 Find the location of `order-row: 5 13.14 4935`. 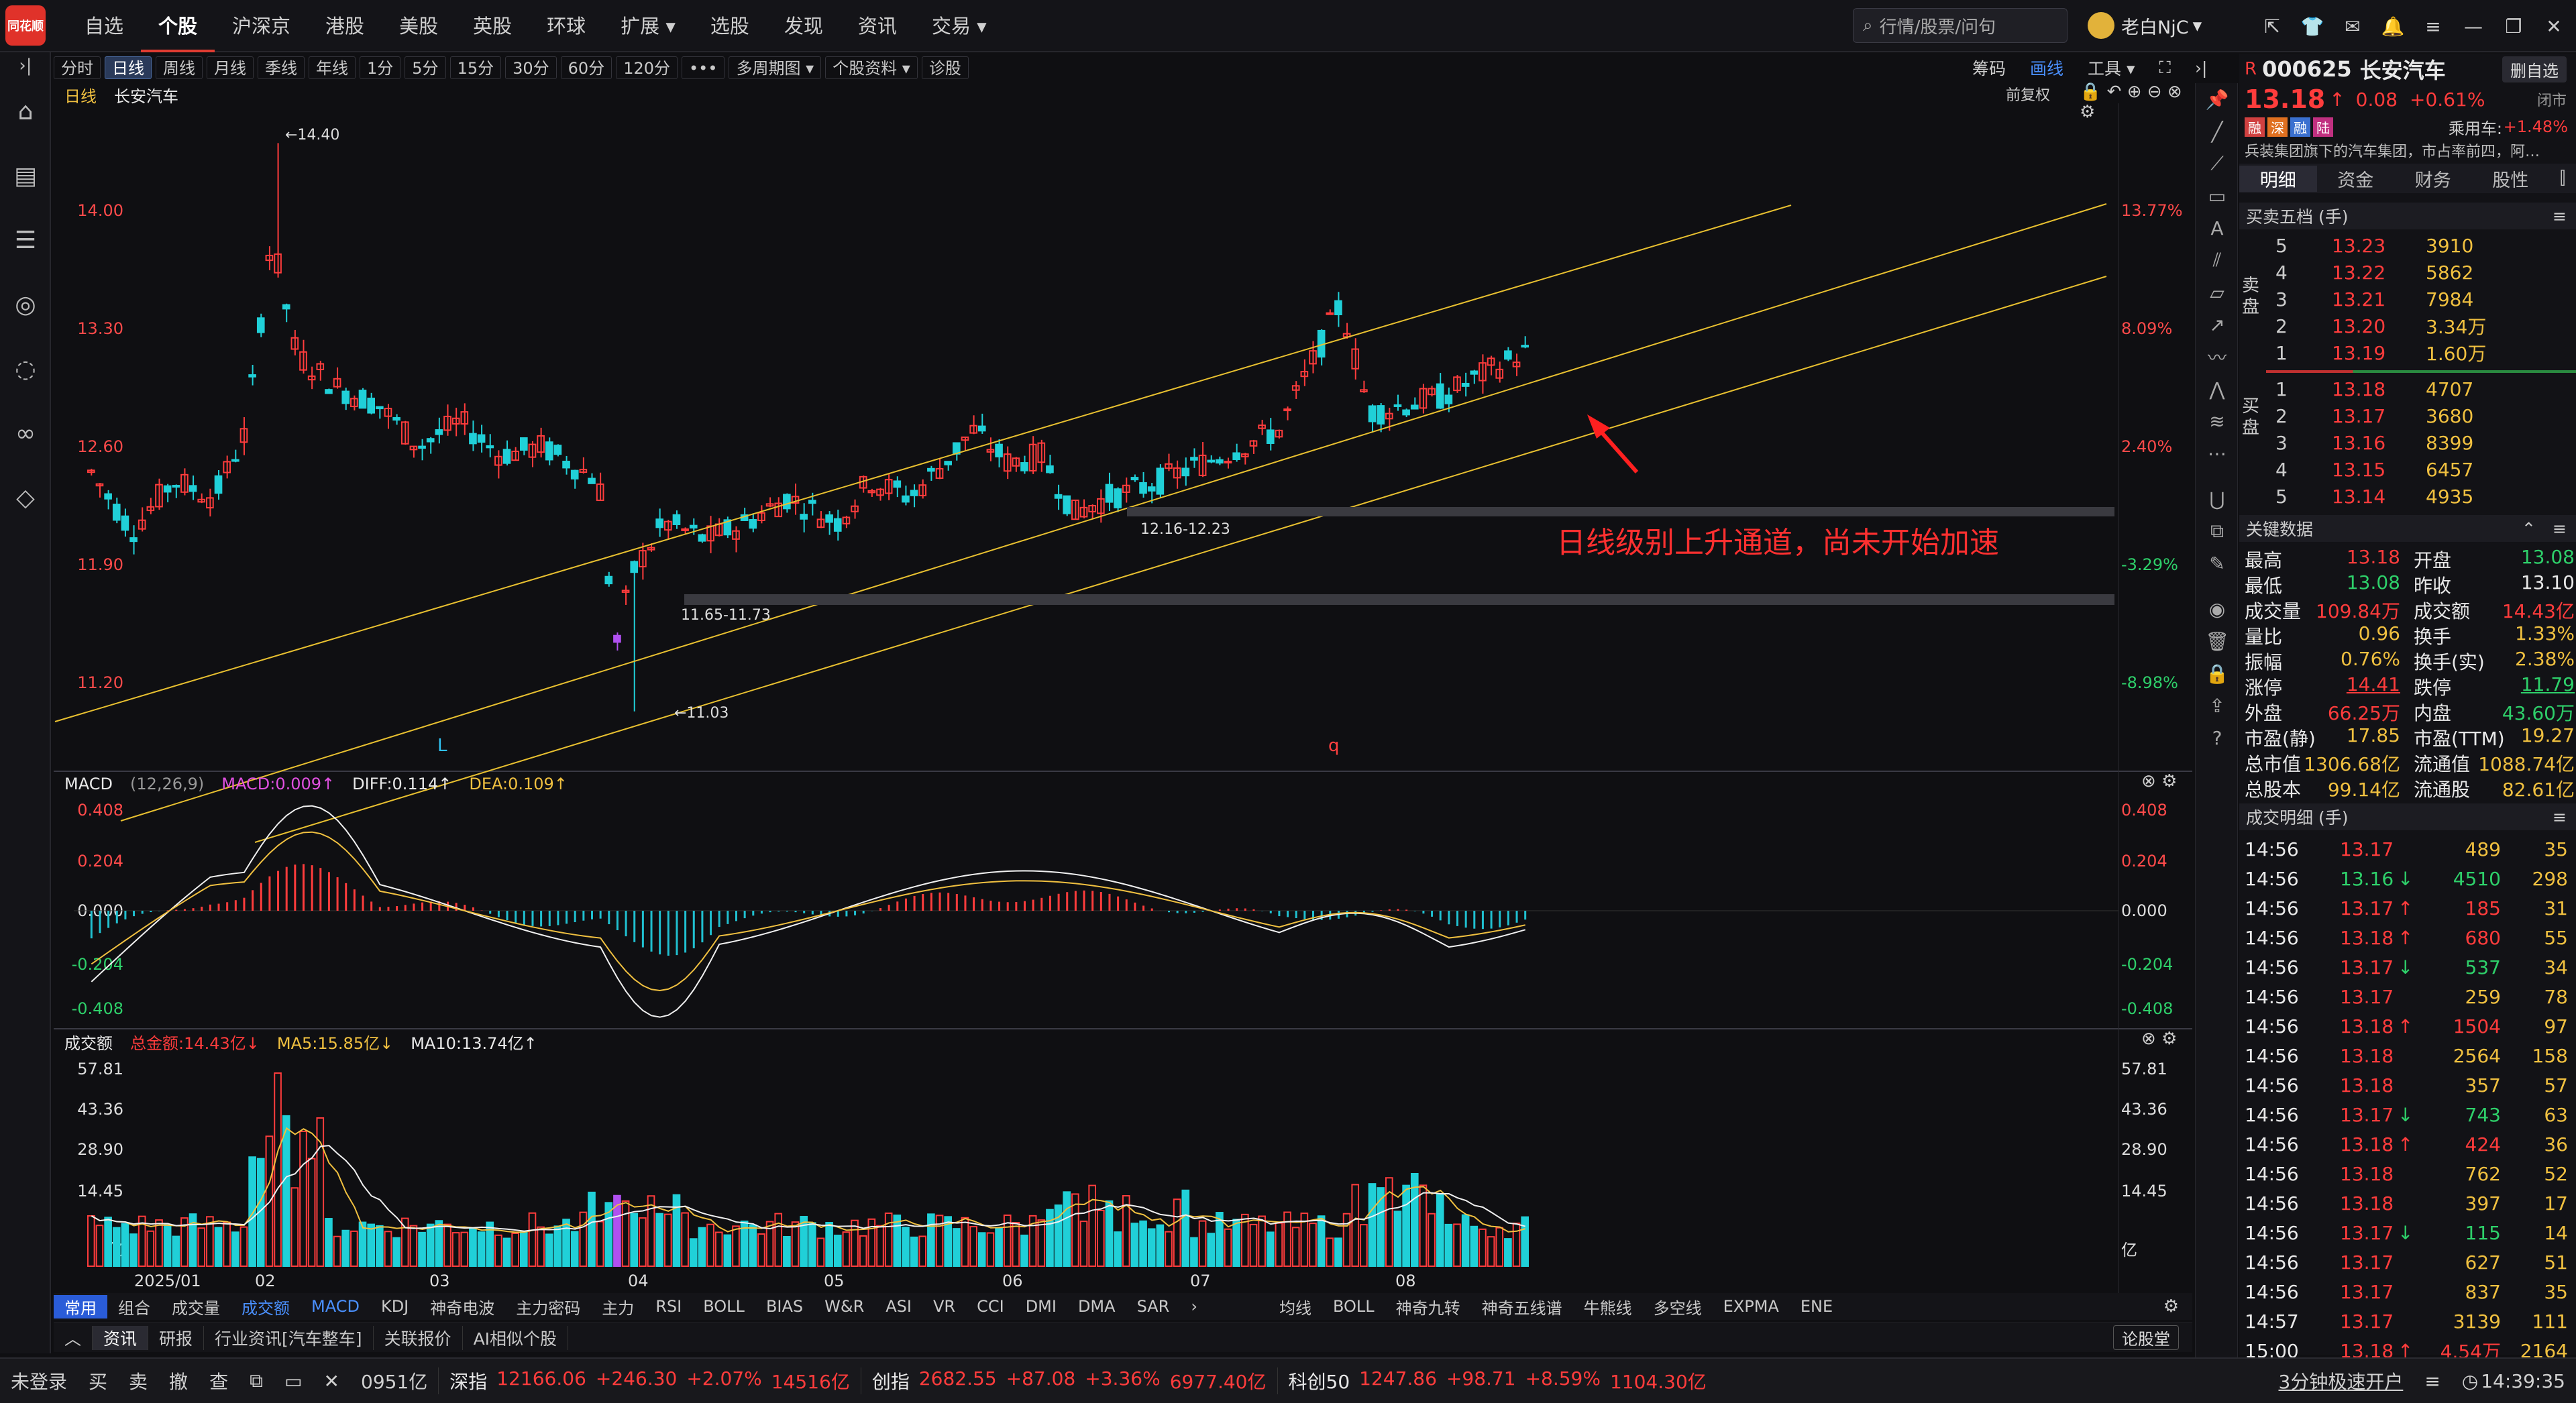

order-row: 5 13.14 4935 is located at coordinates (2407, 497).